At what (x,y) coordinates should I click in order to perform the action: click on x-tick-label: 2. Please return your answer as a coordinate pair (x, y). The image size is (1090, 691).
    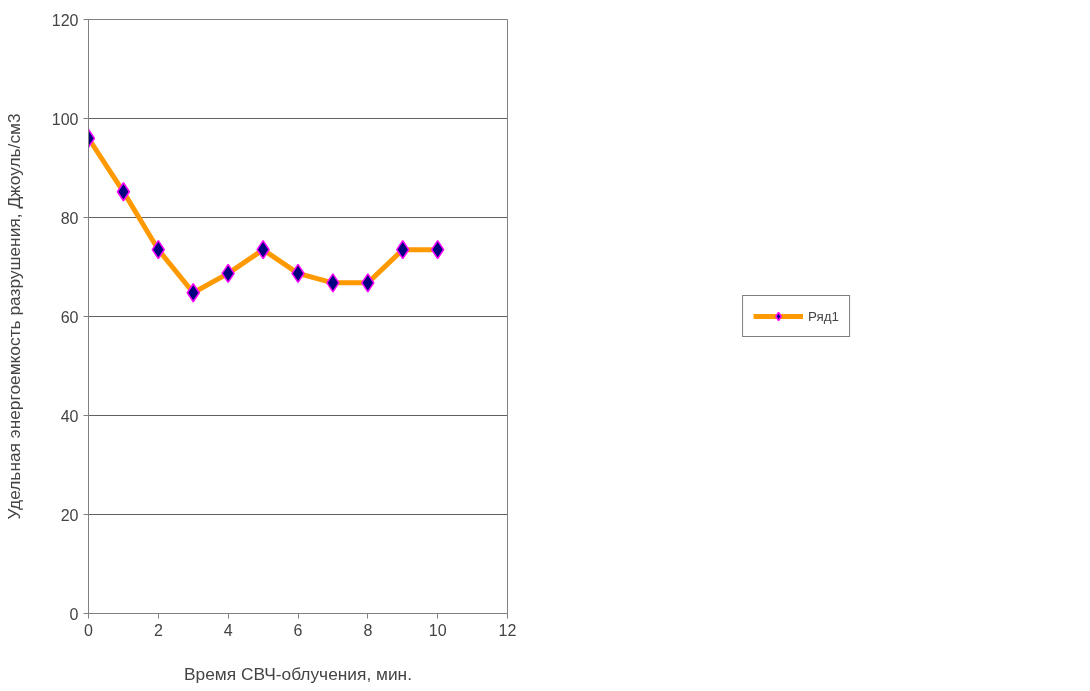
    Looking at the image, I should click on (158, 630).